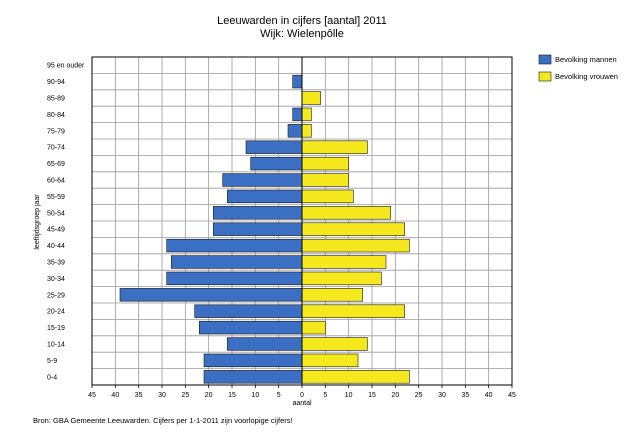 This screenshot has width=634, height=446. What do you see at coordinates (302, 34) in the screenshot?
I see `chart-subtitle: Wijk: Wielenpôlle` at bounding box center [302, 34].